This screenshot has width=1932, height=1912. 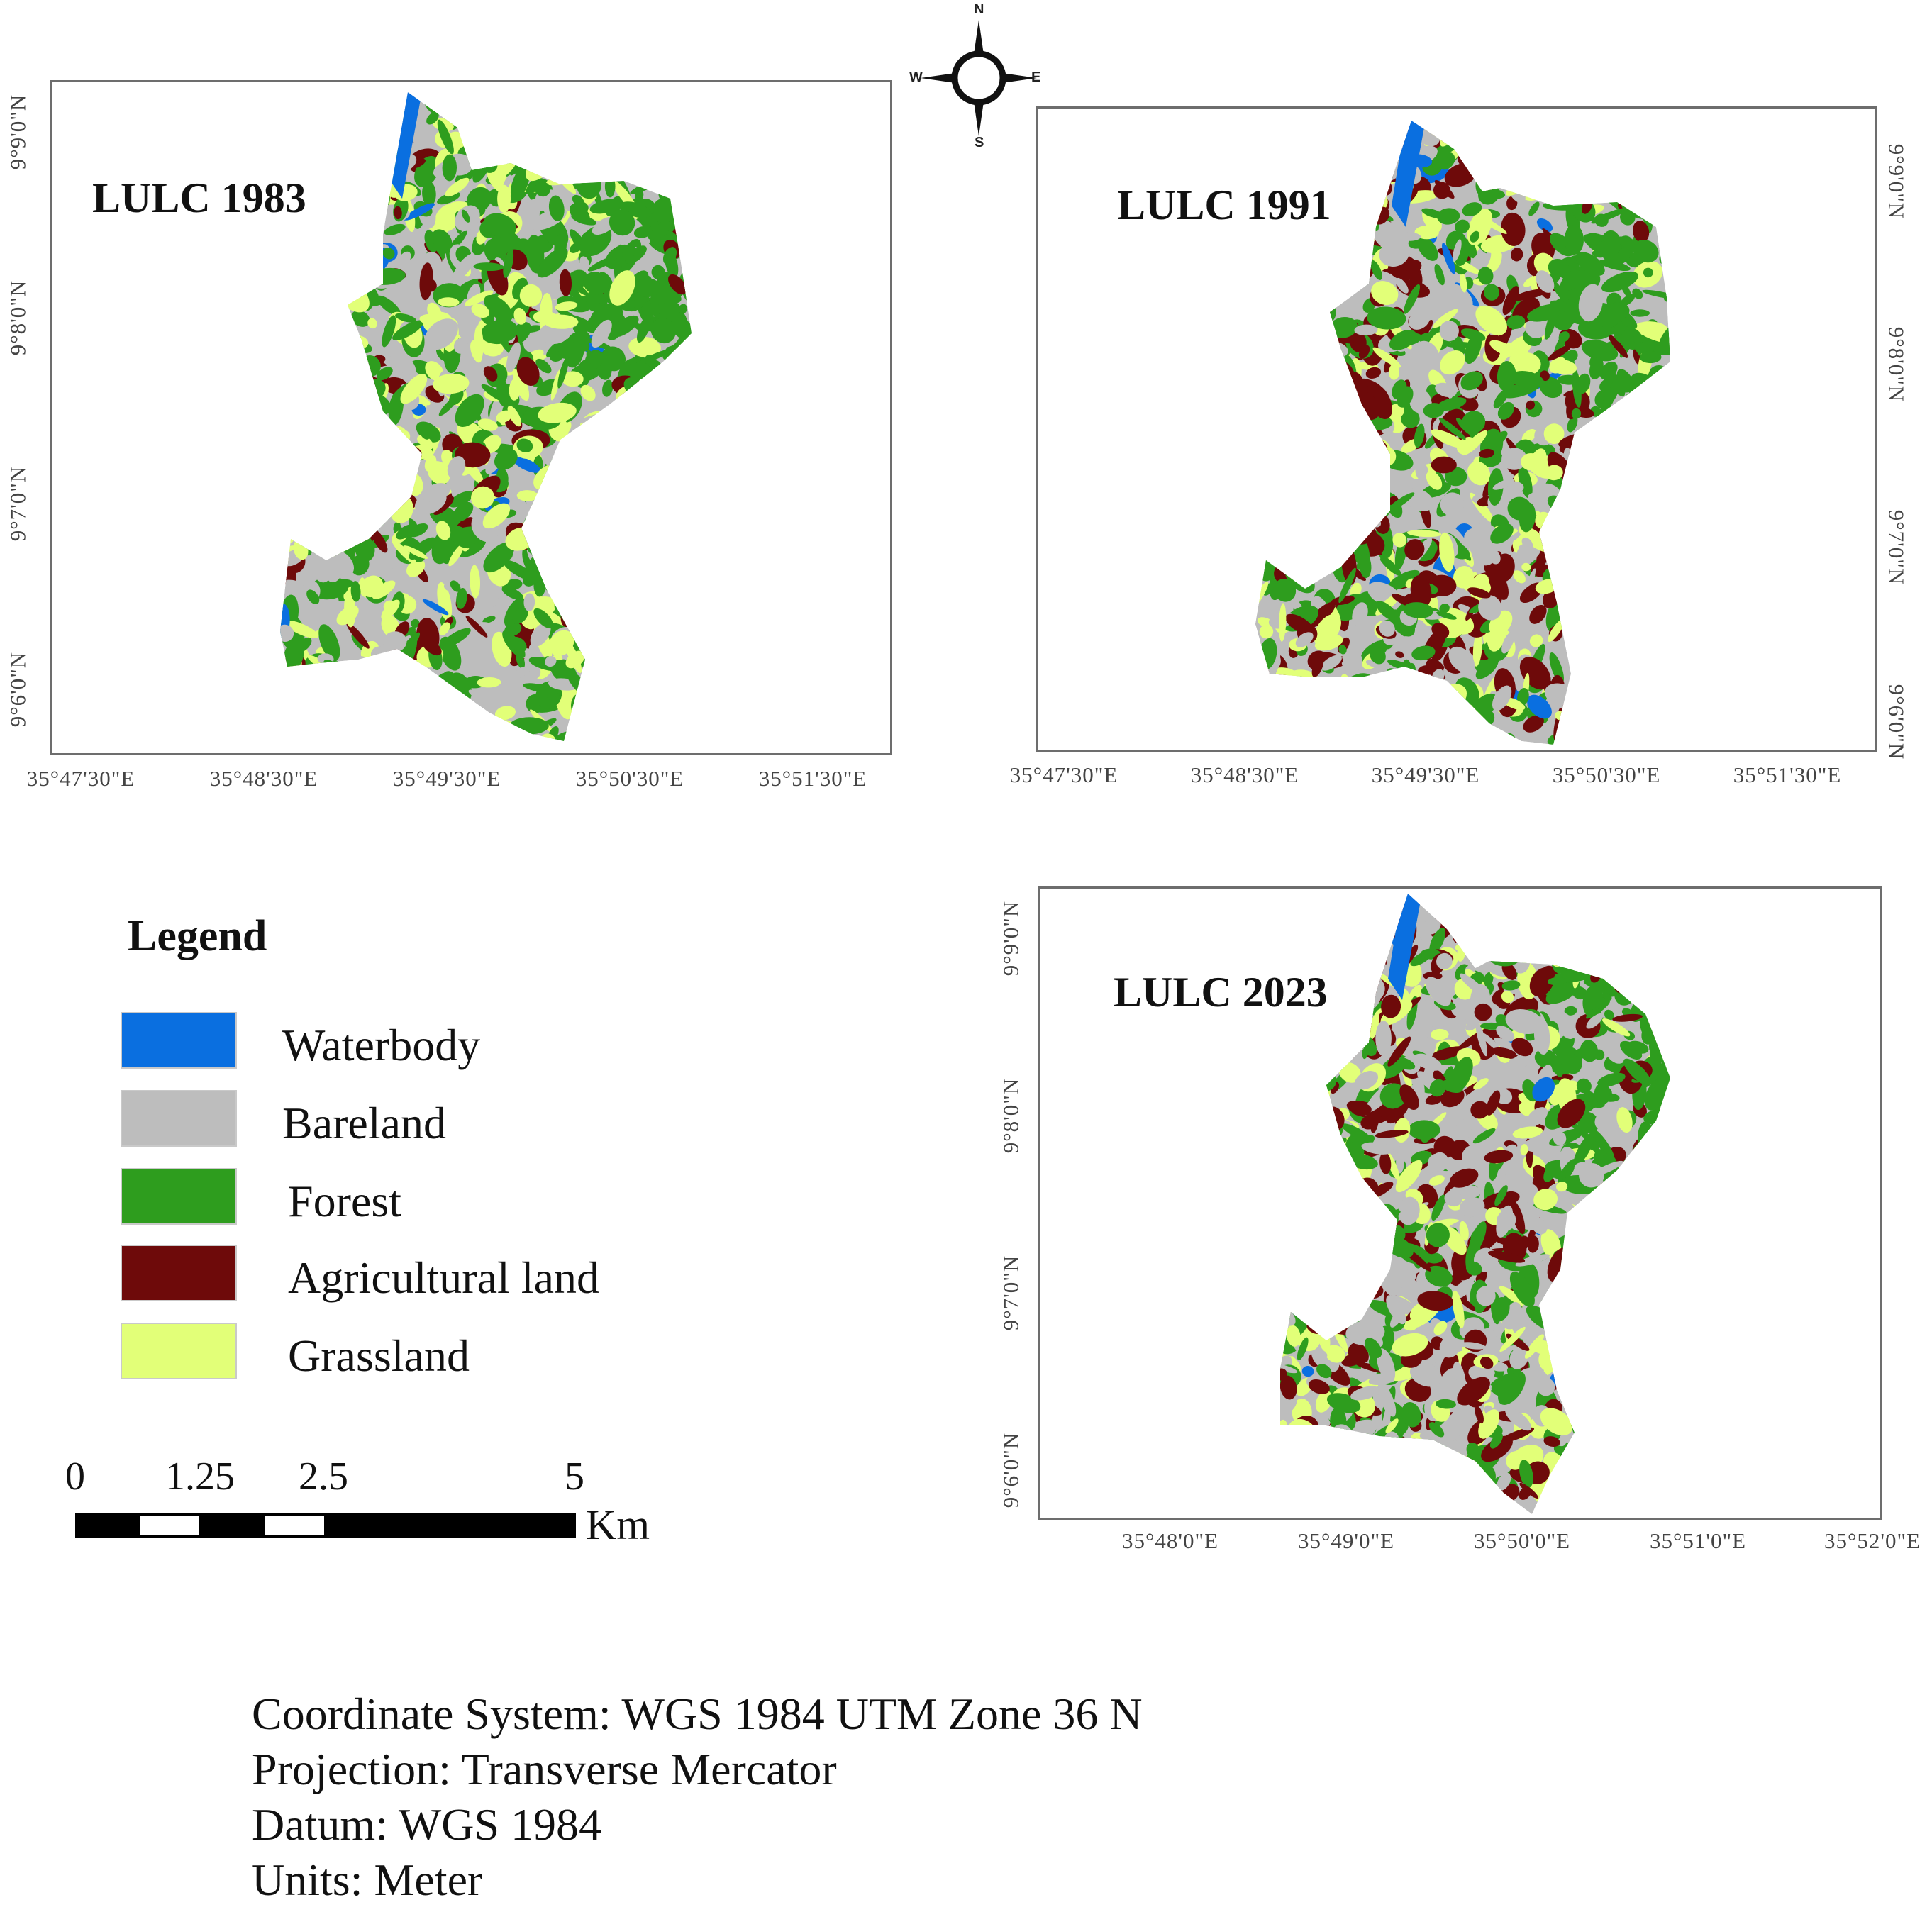 What do you see at coordinates (447, 778) in the screenshot?
I see `x-tick-label: 35°49'30"E` at bounding box center [447, 778].